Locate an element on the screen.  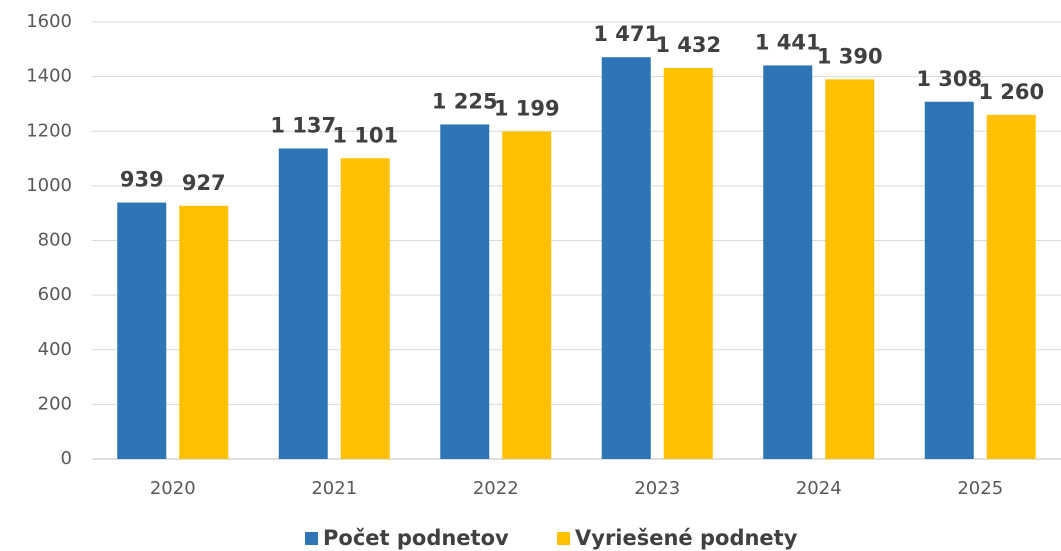
value-label: 1 101 is located at coordinates (365, 135).